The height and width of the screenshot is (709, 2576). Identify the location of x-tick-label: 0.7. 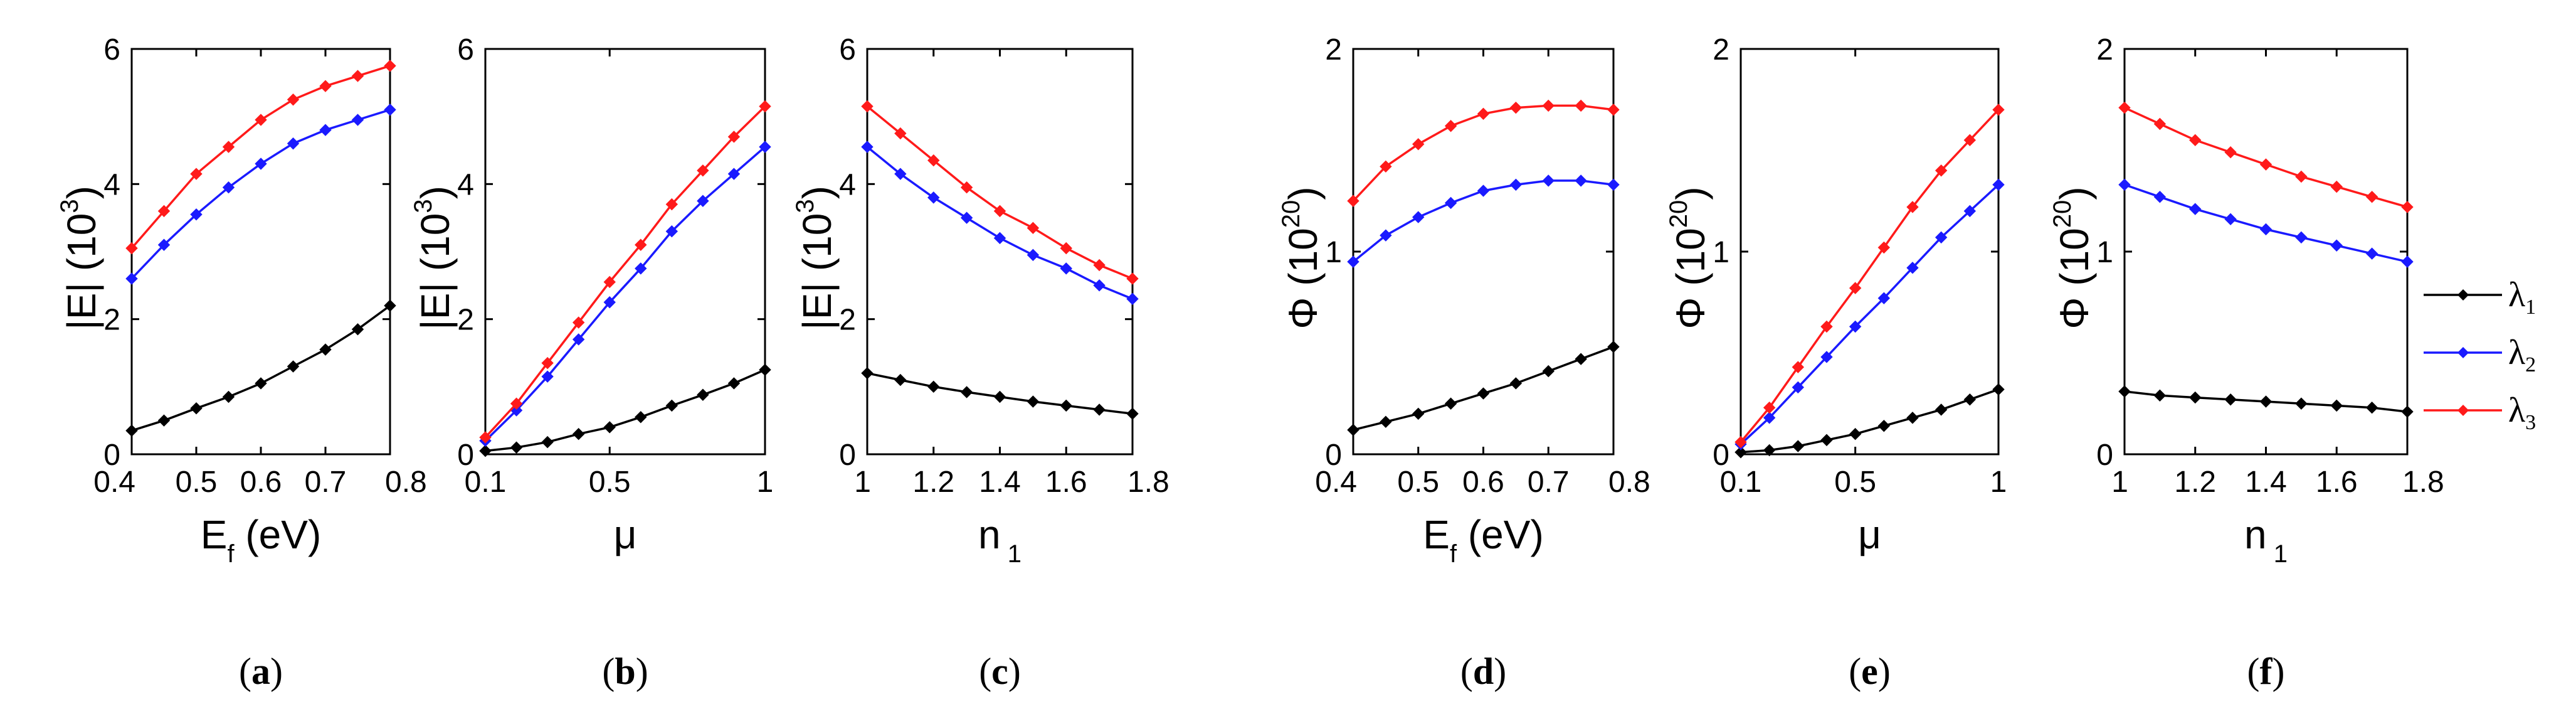
(326, 482).